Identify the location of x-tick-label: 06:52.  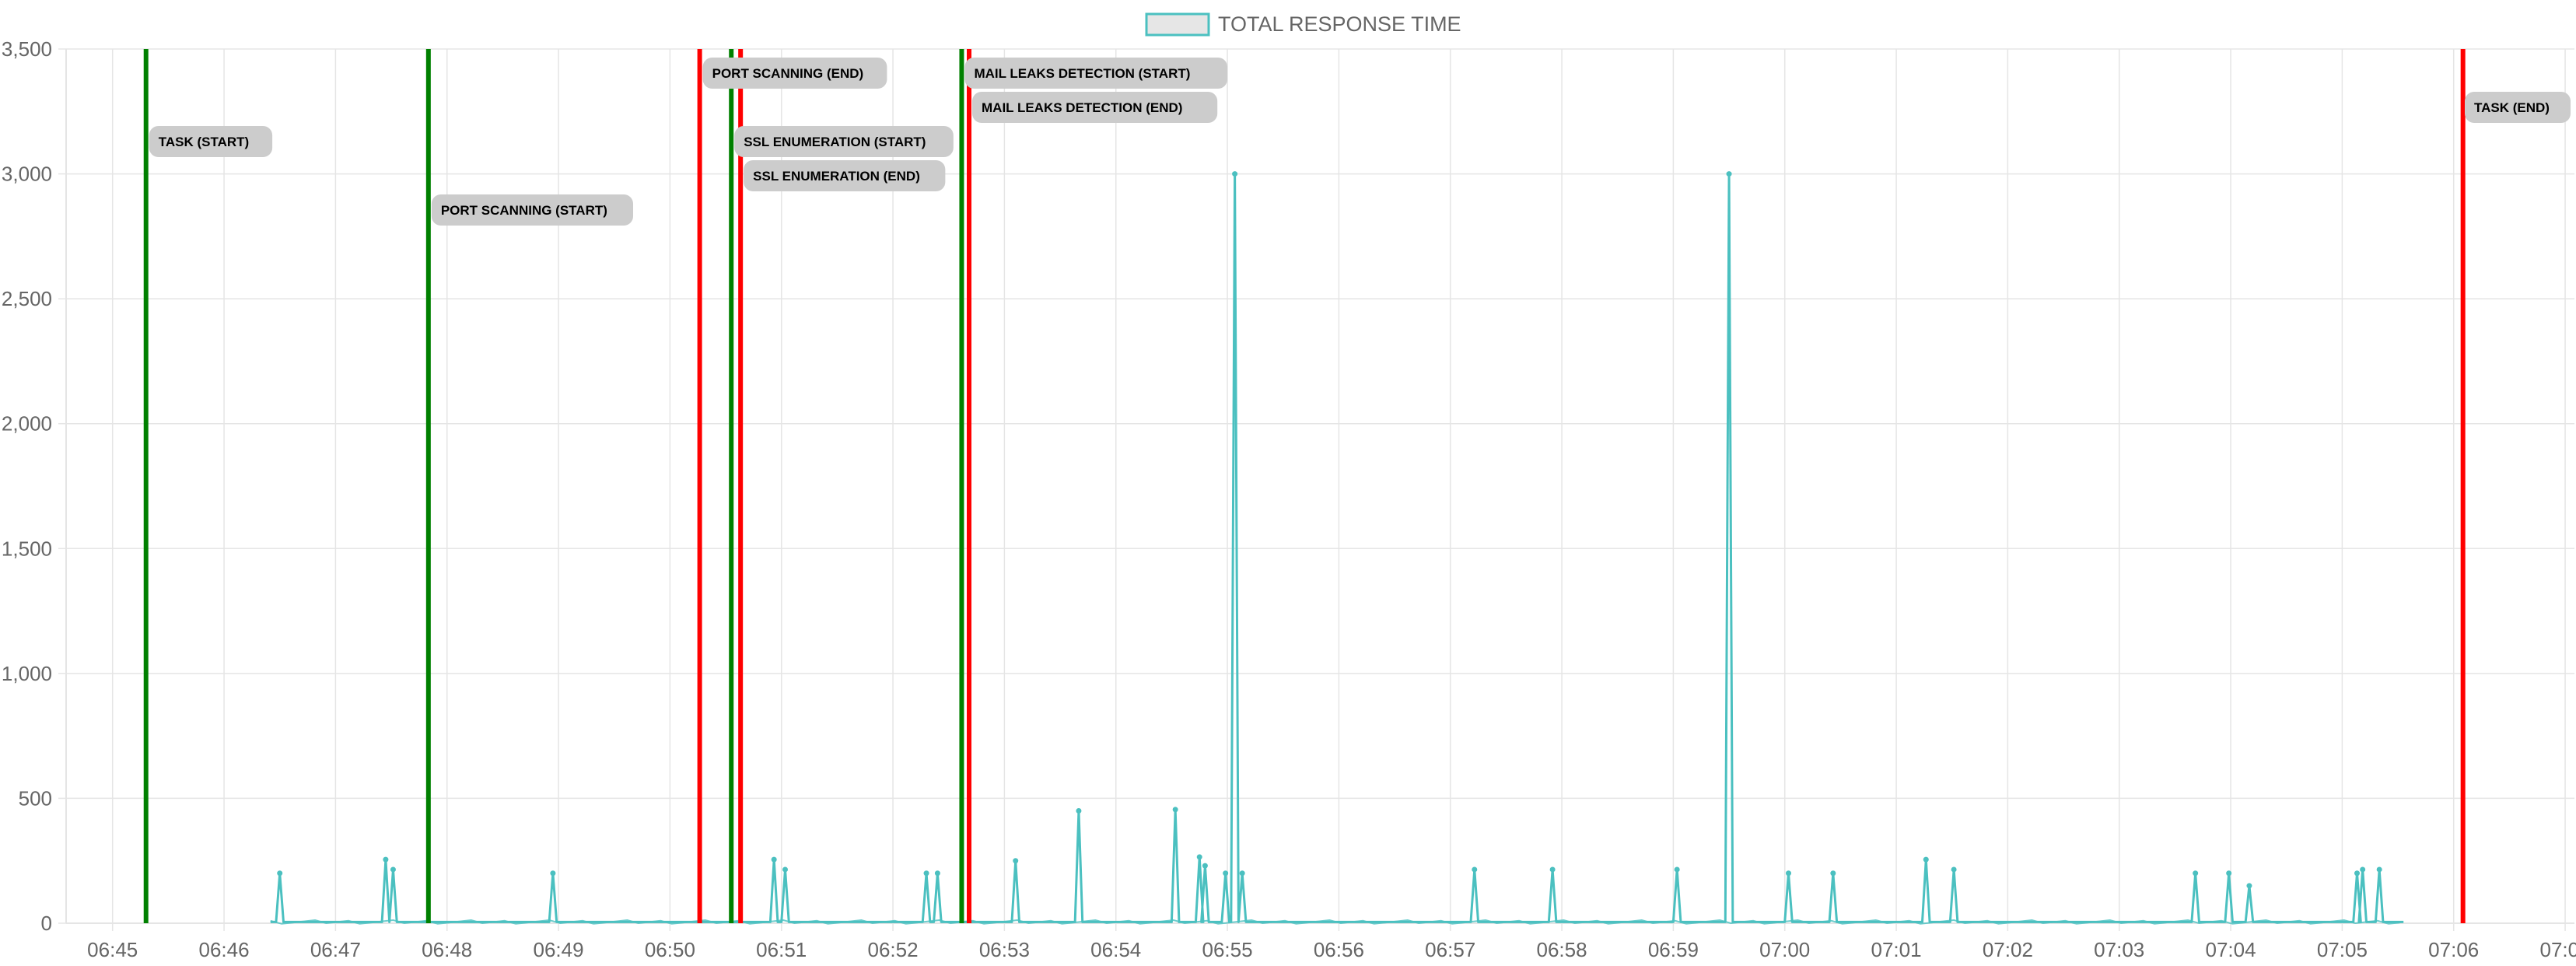
(894, 950).